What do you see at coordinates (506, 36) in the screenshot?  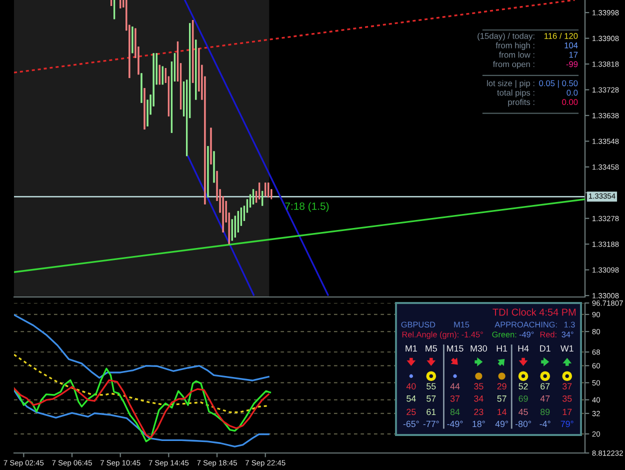 I see `annotation: (15day) / today:` at bounding box center [506, 36].